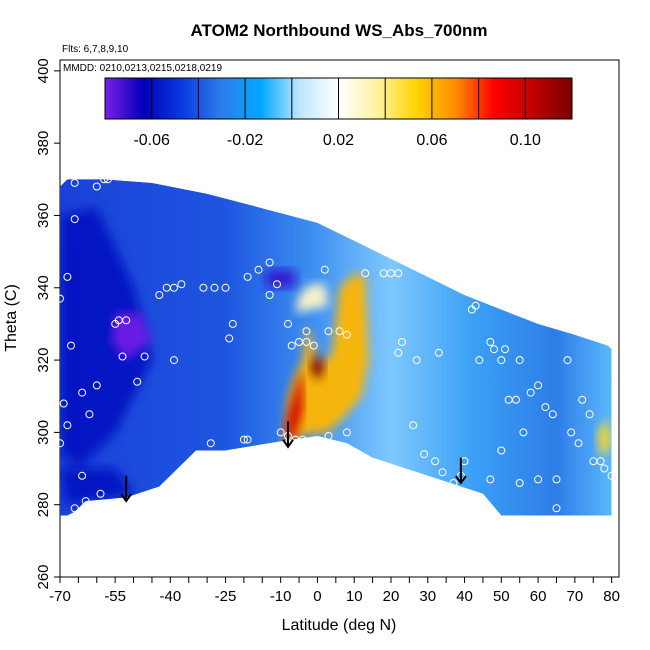  Describe the element at coordinates (43, 70) in the screenshot. I see `y-tick-label: 400` at that location.